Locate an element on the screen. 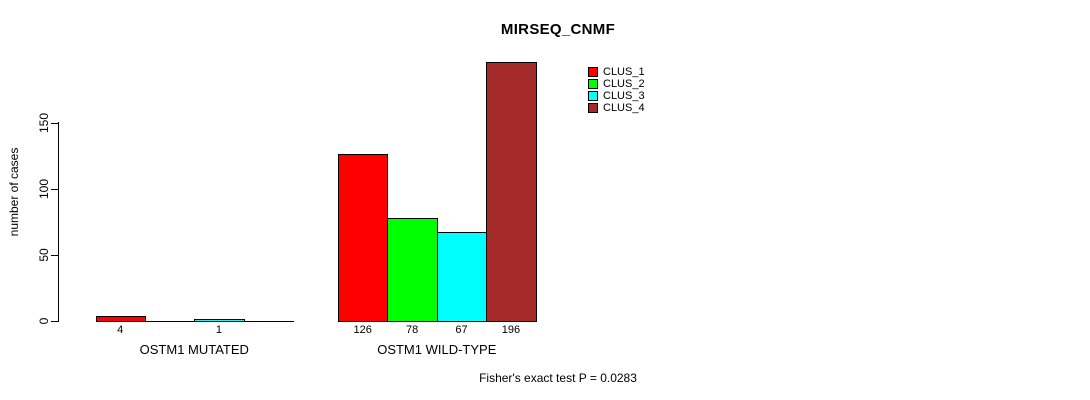 This screenshot has height=400, width=1090. bar-value-label: 78 is located at coordinates (412, 330).